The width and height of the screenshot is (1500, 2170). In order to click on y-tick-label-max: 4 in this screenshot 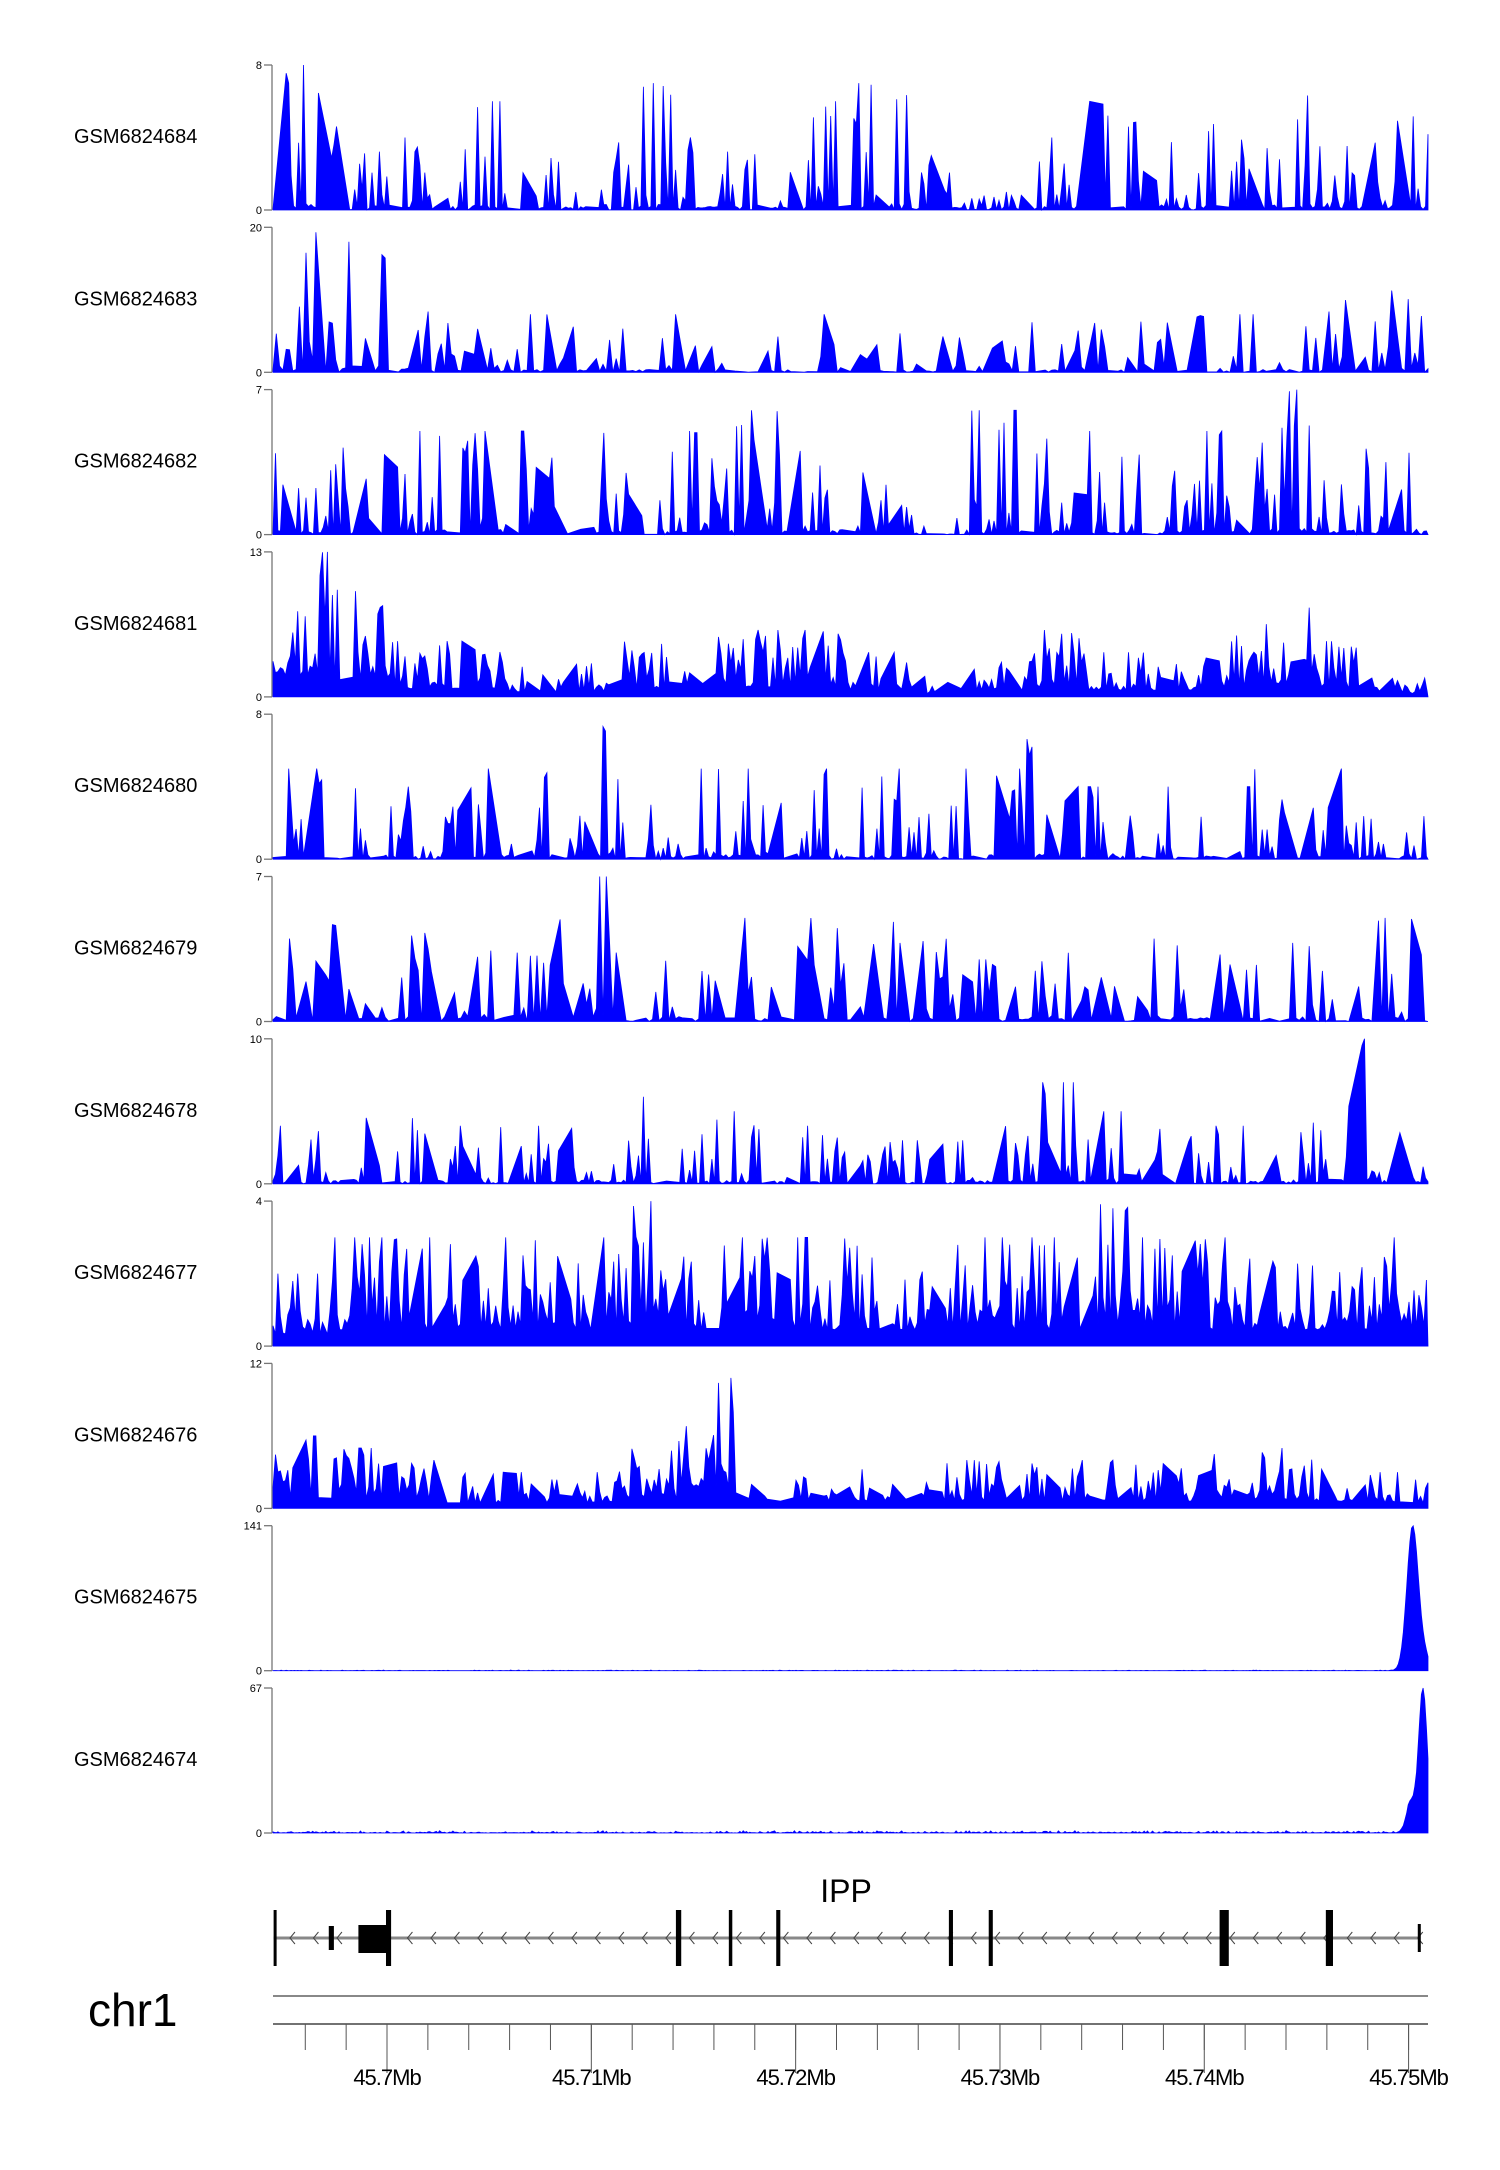, I will do `click(259, 1202)`.